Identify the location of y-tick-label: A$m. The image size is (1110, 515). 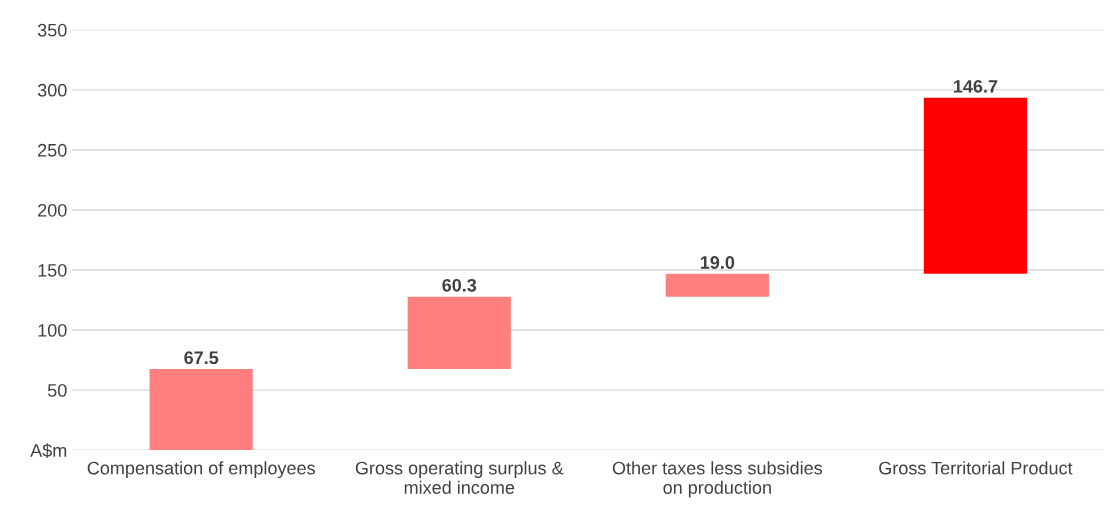
(48, 450).